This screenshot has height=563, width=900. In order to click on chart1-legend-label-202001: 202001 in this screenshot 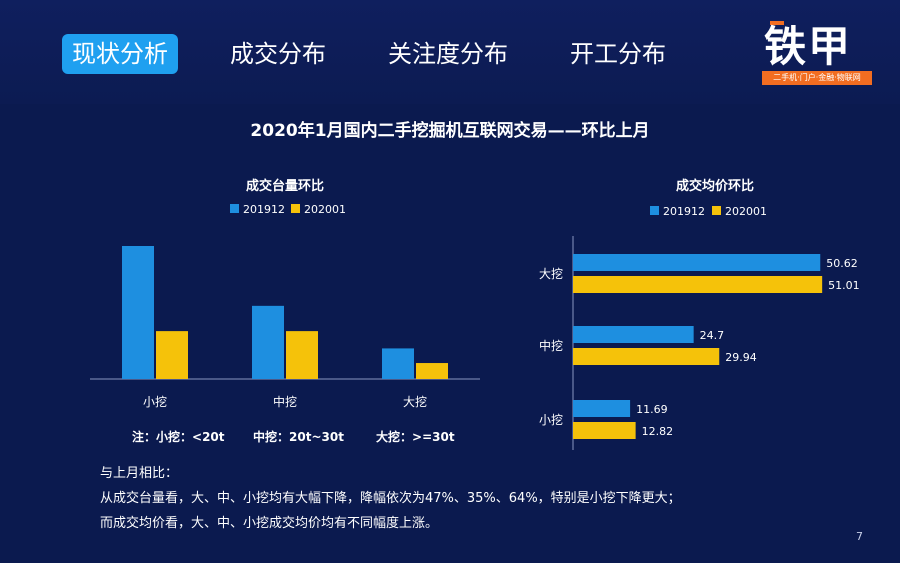, I will do `click(325, 209)`.